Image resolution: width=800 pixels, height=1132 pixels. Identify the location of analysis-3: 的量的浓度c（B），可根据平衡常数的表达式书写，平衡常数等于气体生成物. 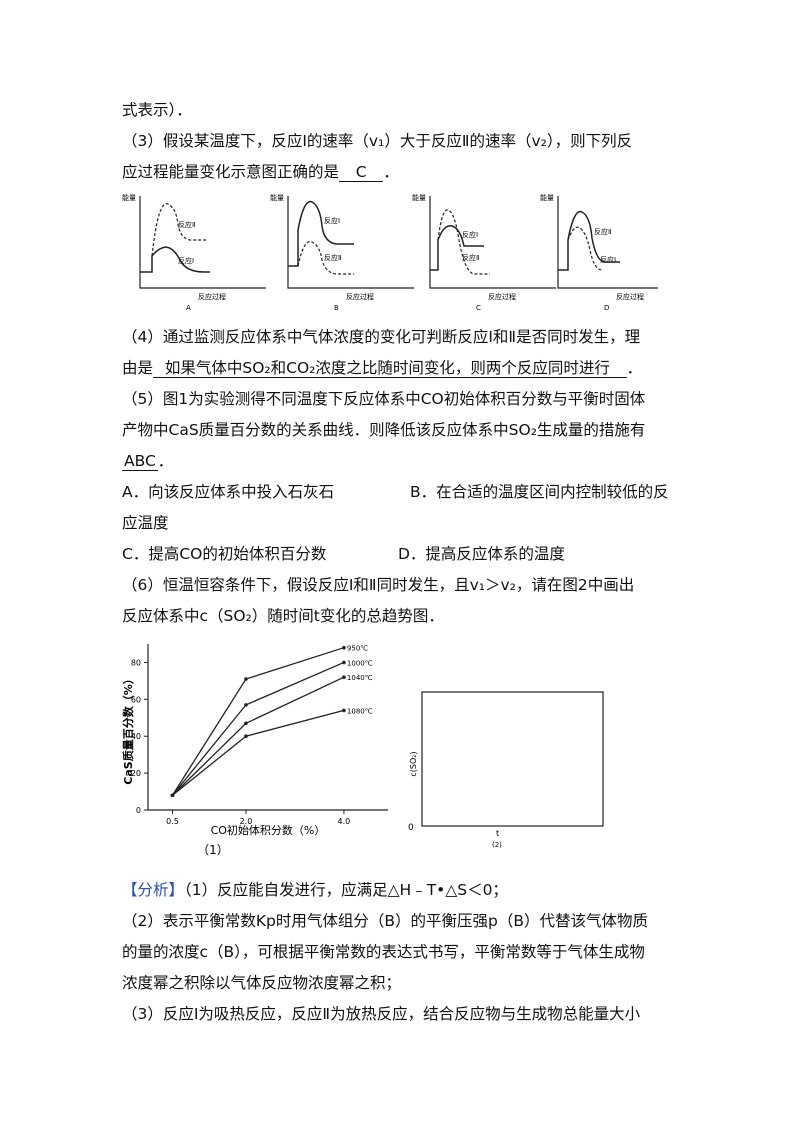
(383, 952).